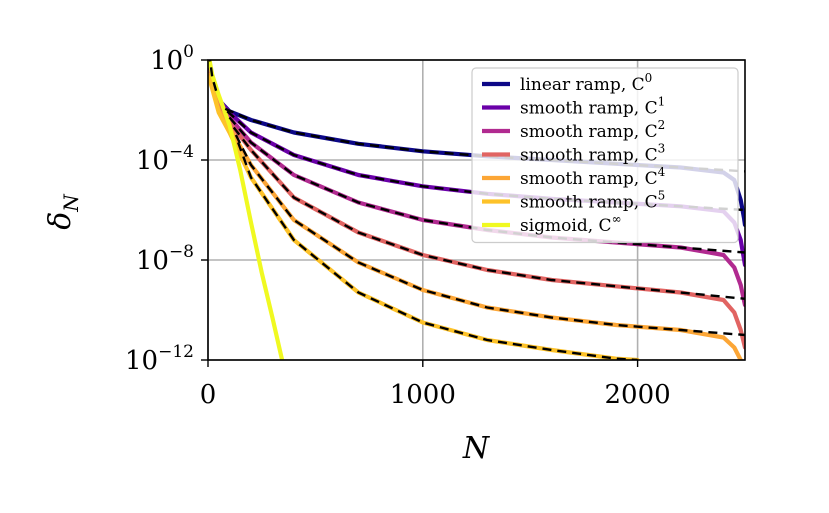 Image resolution: width=829 pixels, height=513 pixels. I want to click on legend-label: smooth ramp, C5, so click(592, 201).